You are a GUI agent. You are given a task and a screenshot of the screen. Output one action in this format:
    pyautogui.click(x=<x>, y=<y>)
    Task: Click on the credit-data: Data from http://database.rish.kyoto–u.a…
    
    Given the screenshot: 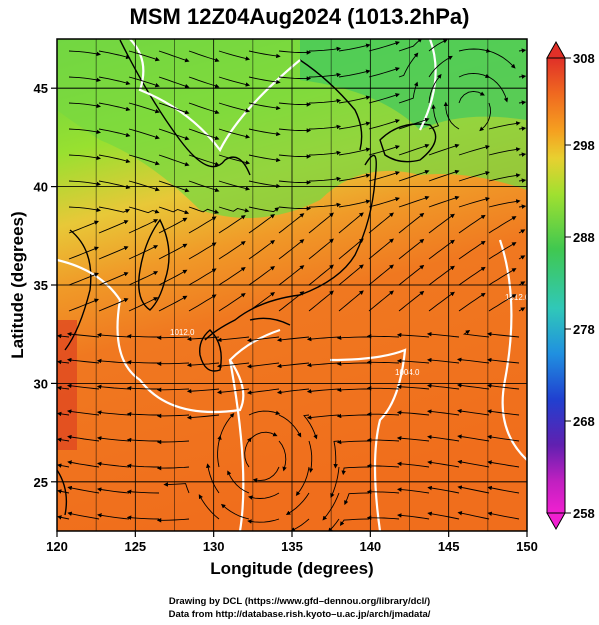 What is the action you would take?
    pyautogui.click(x=299, y=614)
    